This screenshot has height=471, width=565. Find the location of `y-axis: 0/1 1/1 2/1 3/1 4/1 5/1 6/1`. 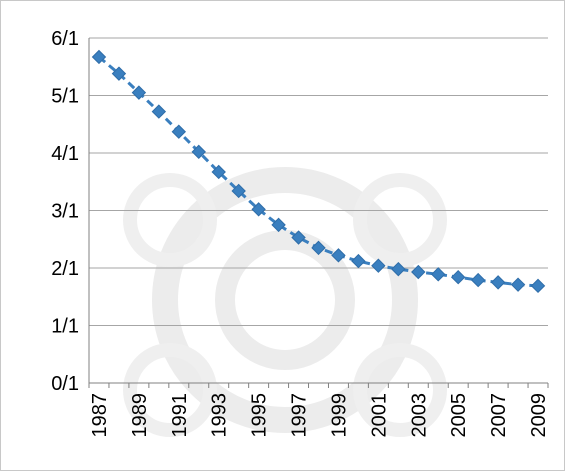

y-axis: 0/1 1/1 2/1 3/1 4/1 5/1 6/1 is located at coordinates (70, 211).